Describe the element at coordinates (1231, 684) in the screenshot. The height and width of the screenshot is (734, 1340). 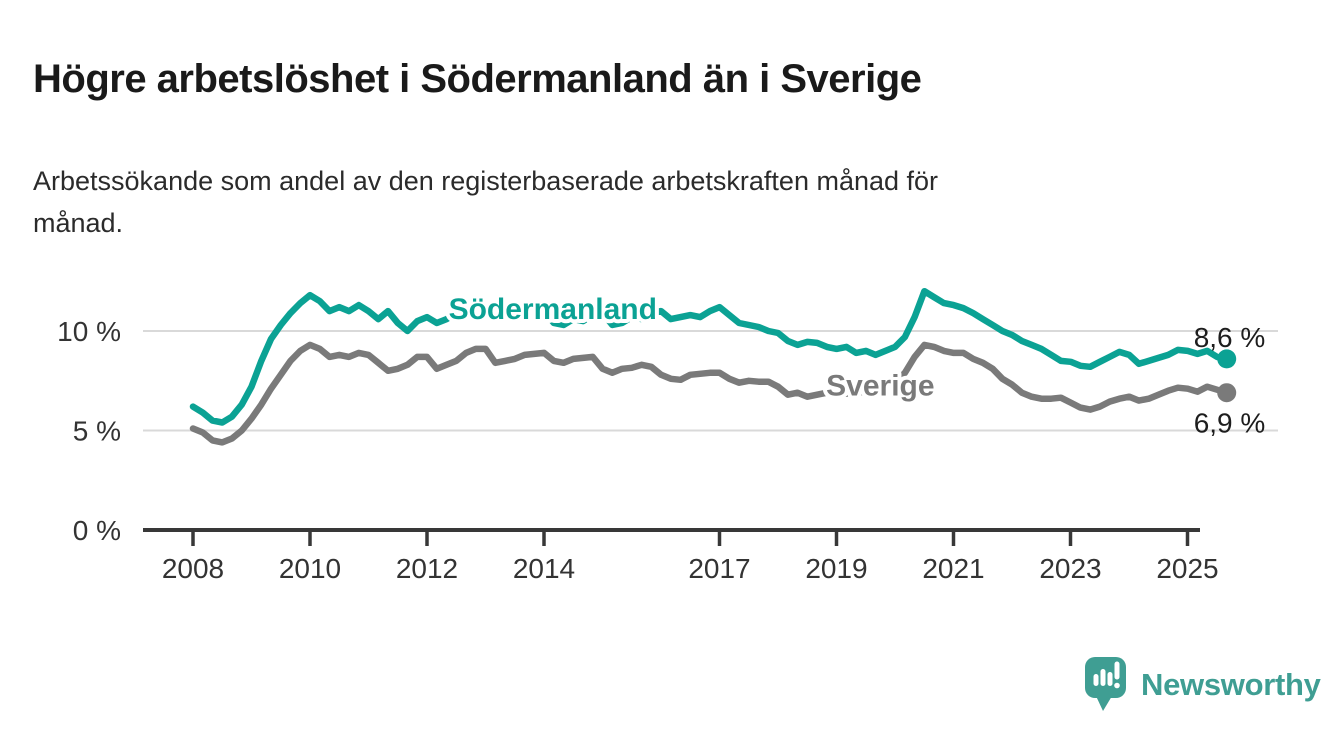
I see `newsworthy-logo-text: Newsworthy` at that location.